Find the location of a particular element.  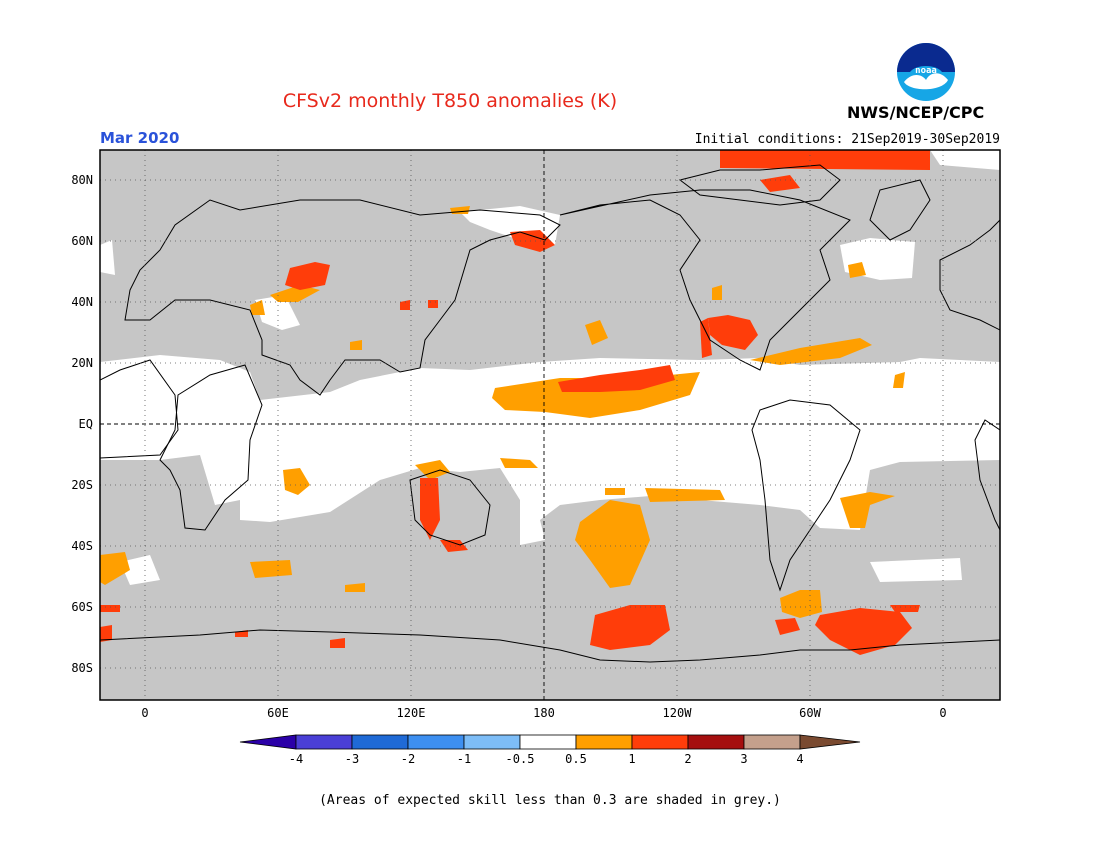

lat-label: 20S is located at coordinates (82, 485).